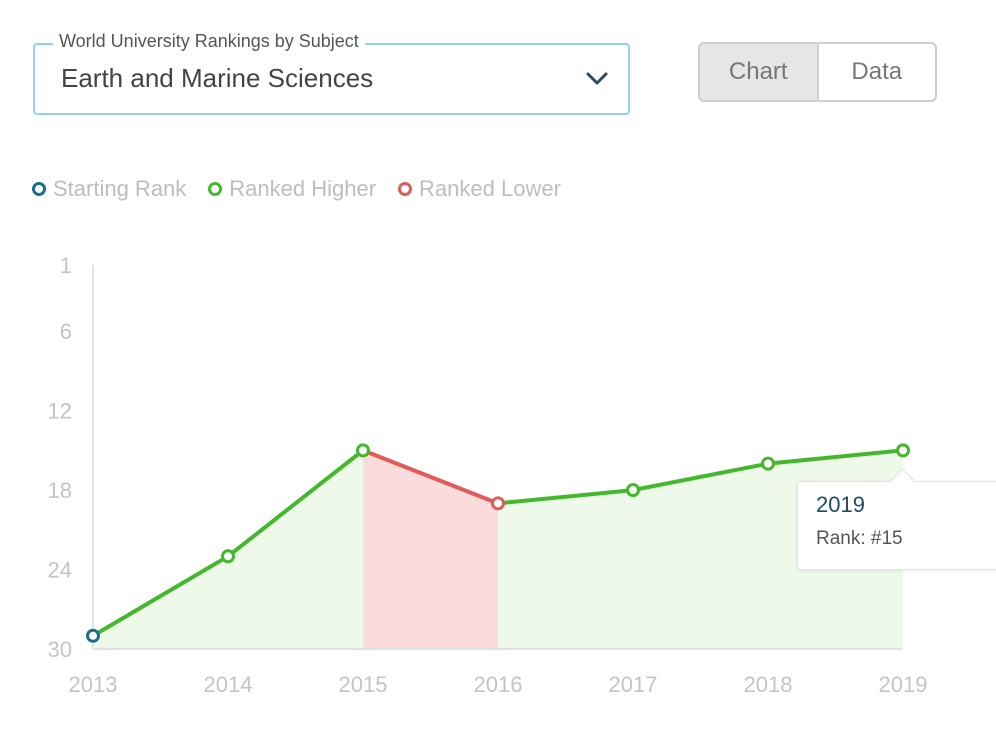 Image resolution: width=996 pixels, height=734 pixels. Describe the element at coordinates (430, 477) in the screenshot. I see `line-segment-2015-2016` at that location.